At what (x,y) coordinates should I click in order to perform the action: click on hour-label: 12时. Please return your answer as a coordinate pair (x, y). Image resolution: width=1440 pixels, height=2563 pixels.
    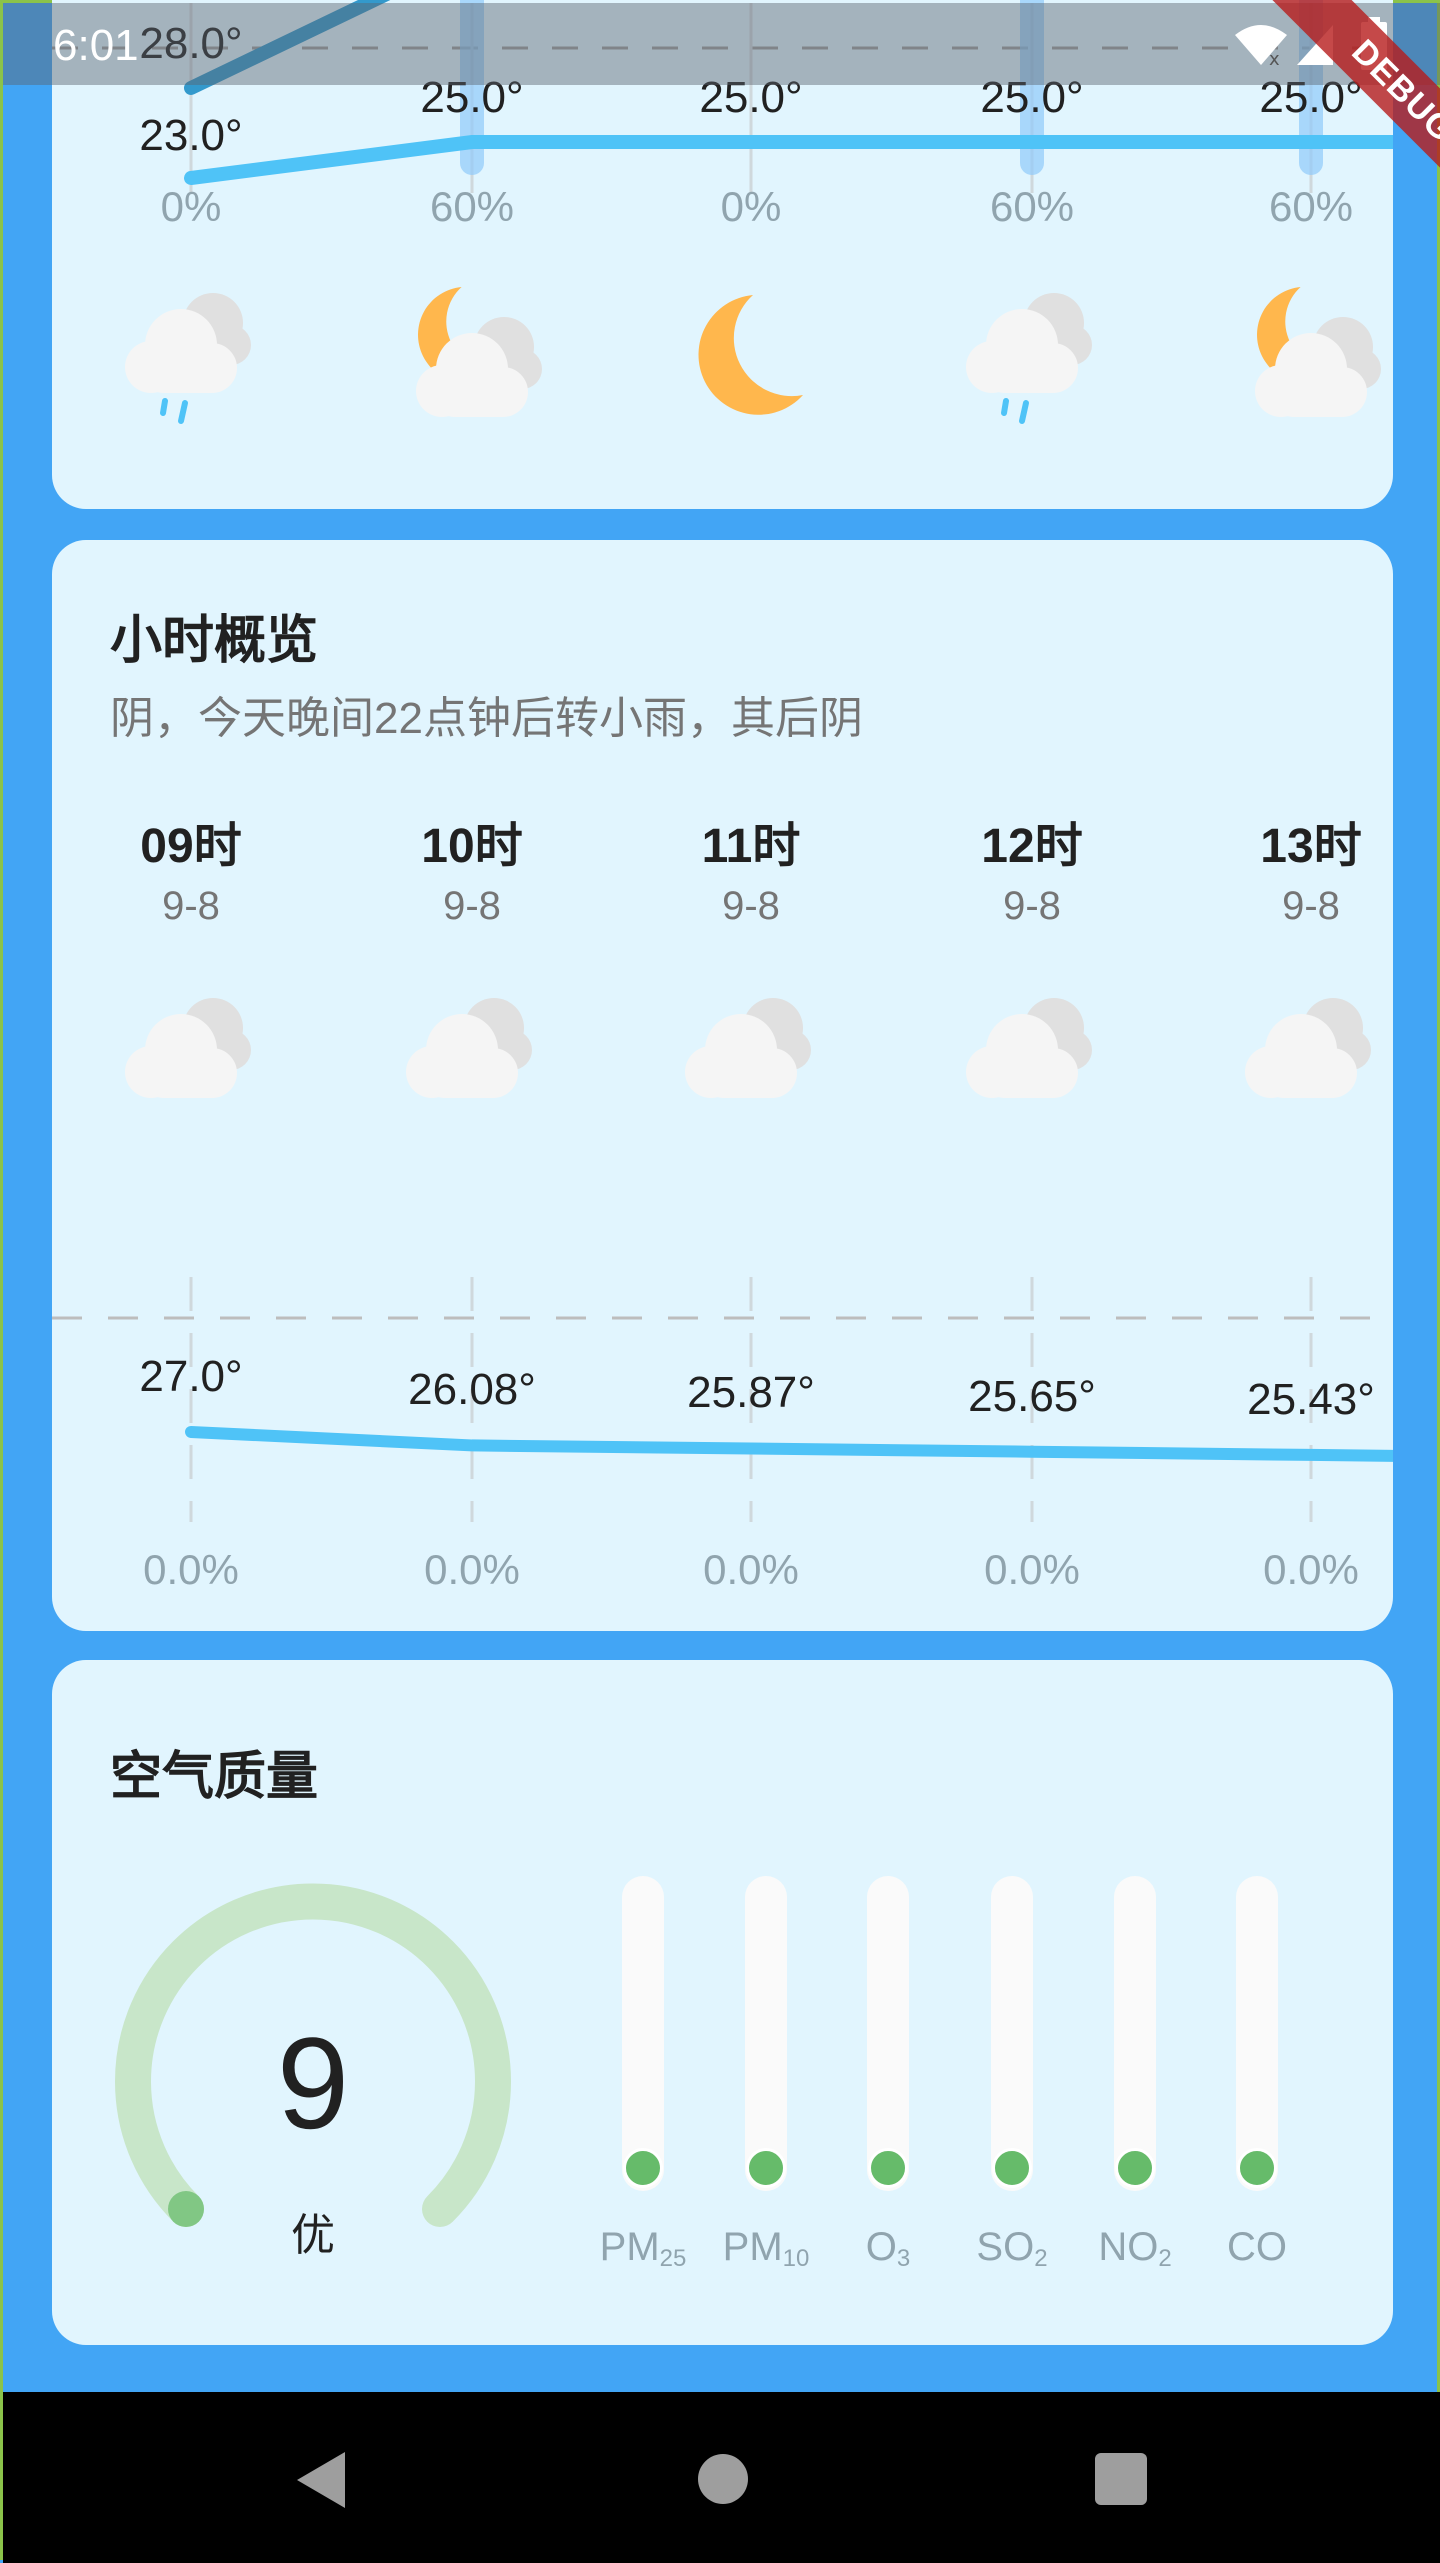
    Looking at the image, I should click on (1032, 846).